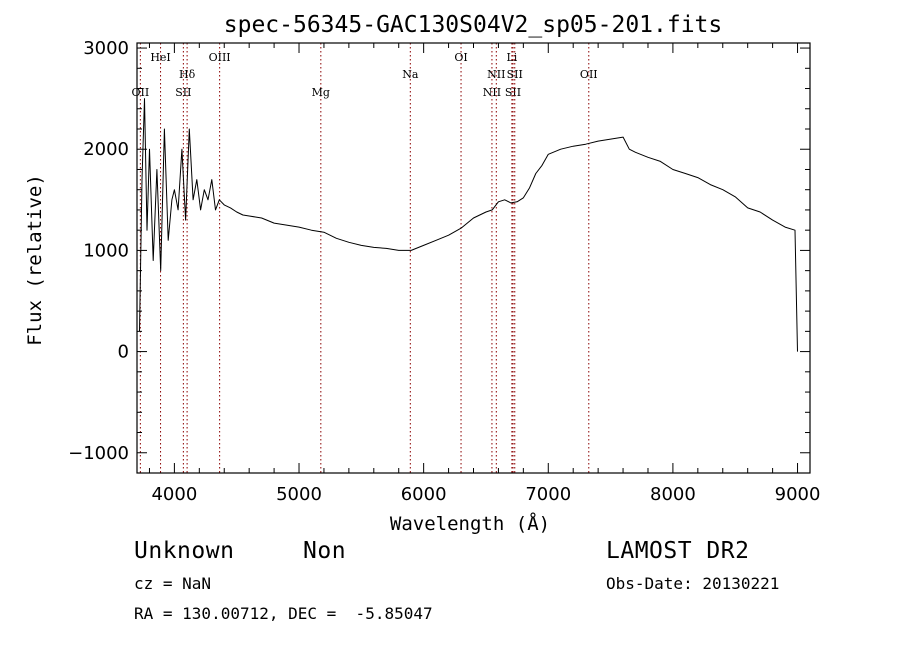  What do you see at coordinates (511, 57) in the screenshot?
I see `spectral-line-label: Li` at bounding box center [511, 57].